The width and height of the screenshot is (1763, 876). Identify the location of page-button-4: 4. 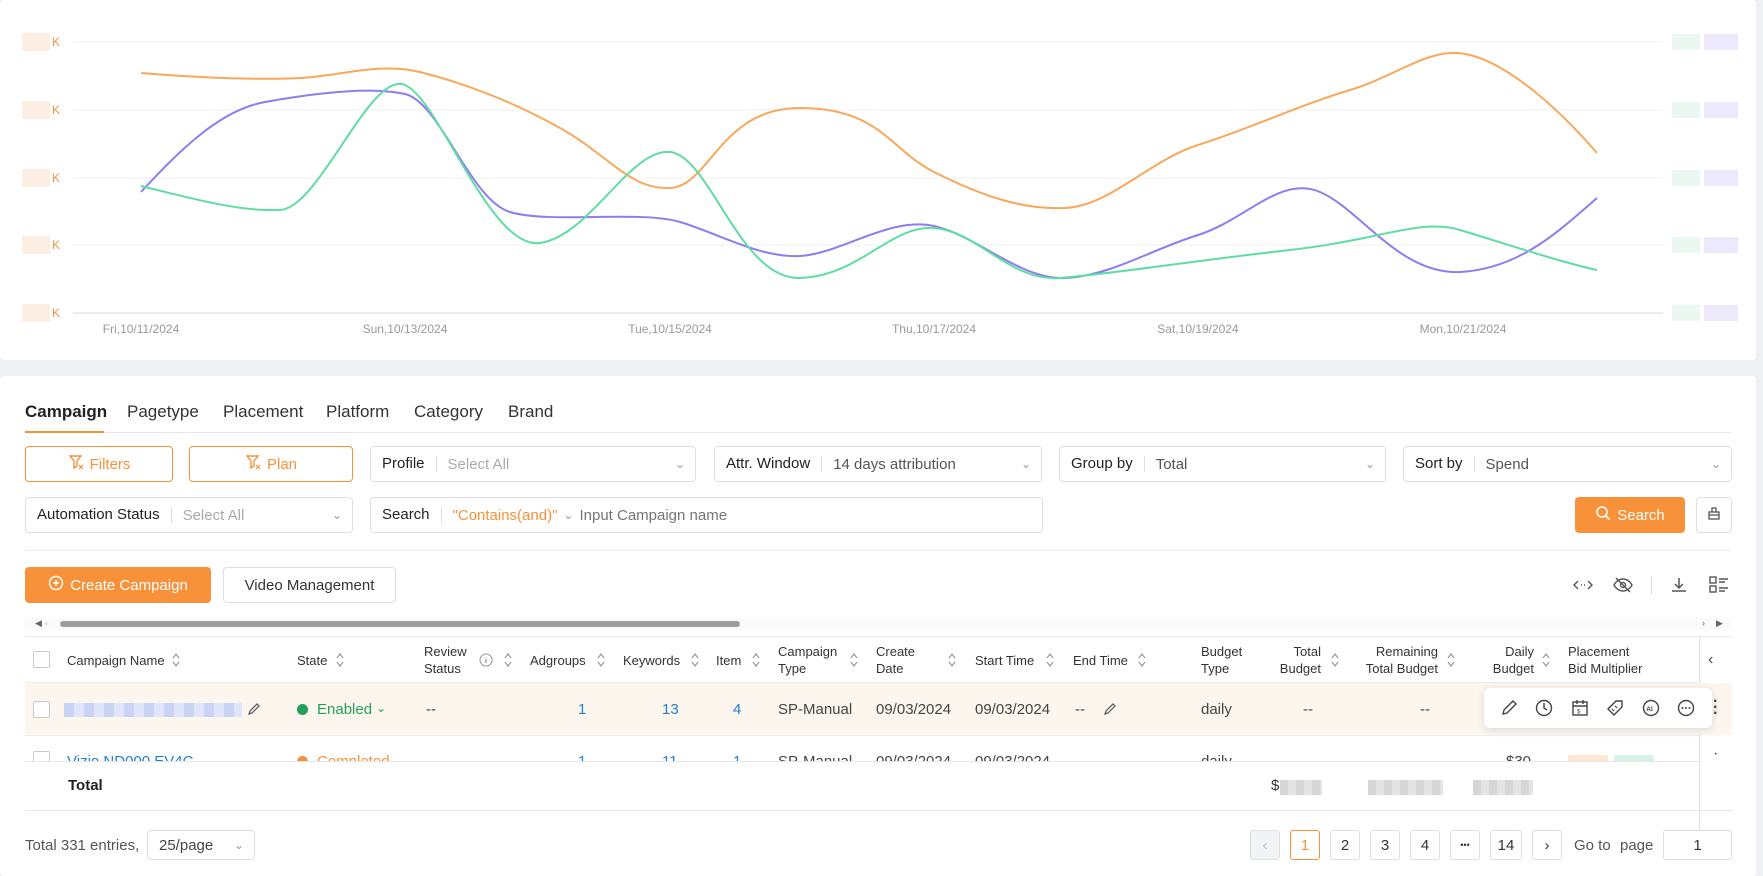
(1425, 845).